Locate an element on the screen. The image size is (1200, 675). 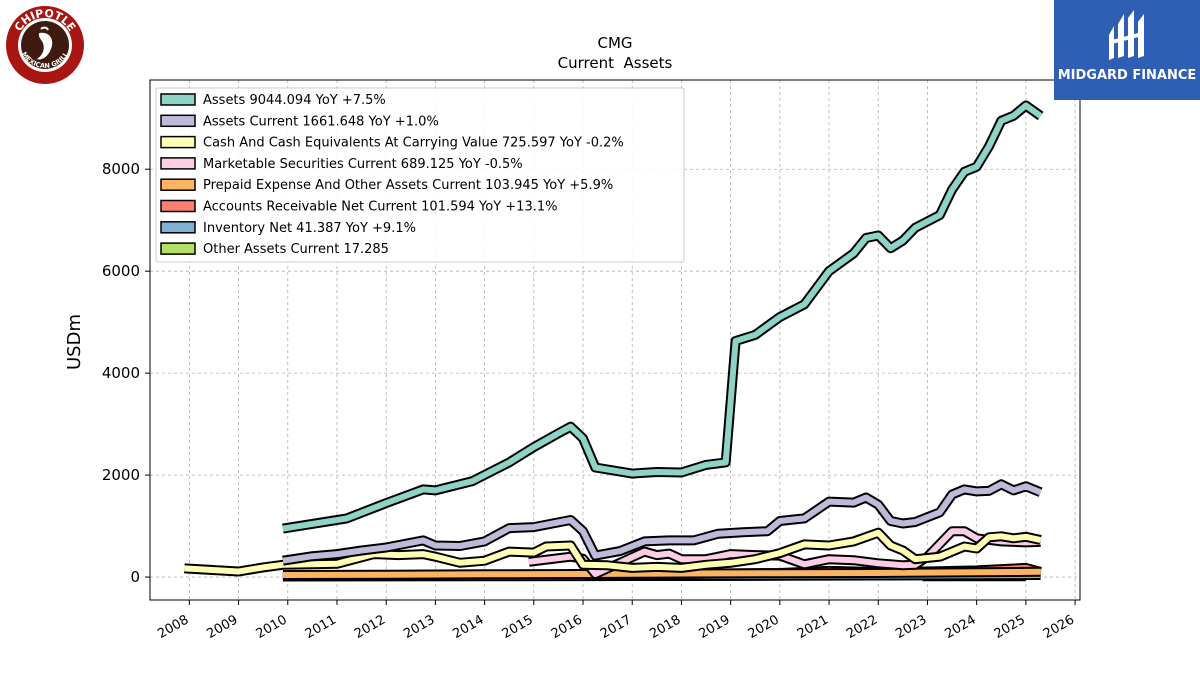
series-1-line is located at coordinates (662, 522).